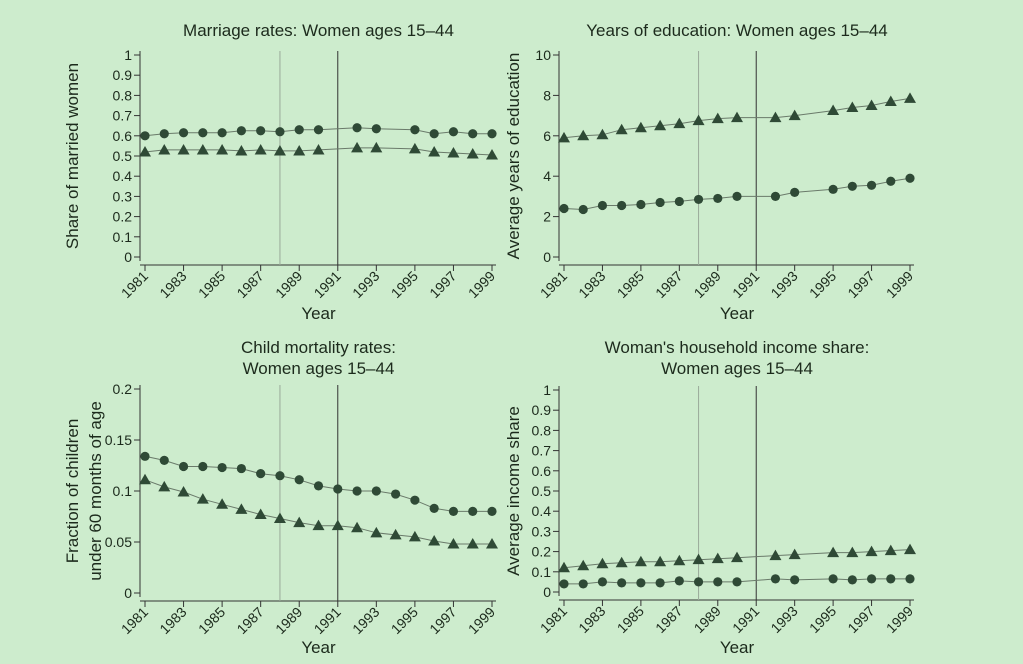 The image size is (1023, 664). I want to click on y-tick-label: 10, so click(543, 55).